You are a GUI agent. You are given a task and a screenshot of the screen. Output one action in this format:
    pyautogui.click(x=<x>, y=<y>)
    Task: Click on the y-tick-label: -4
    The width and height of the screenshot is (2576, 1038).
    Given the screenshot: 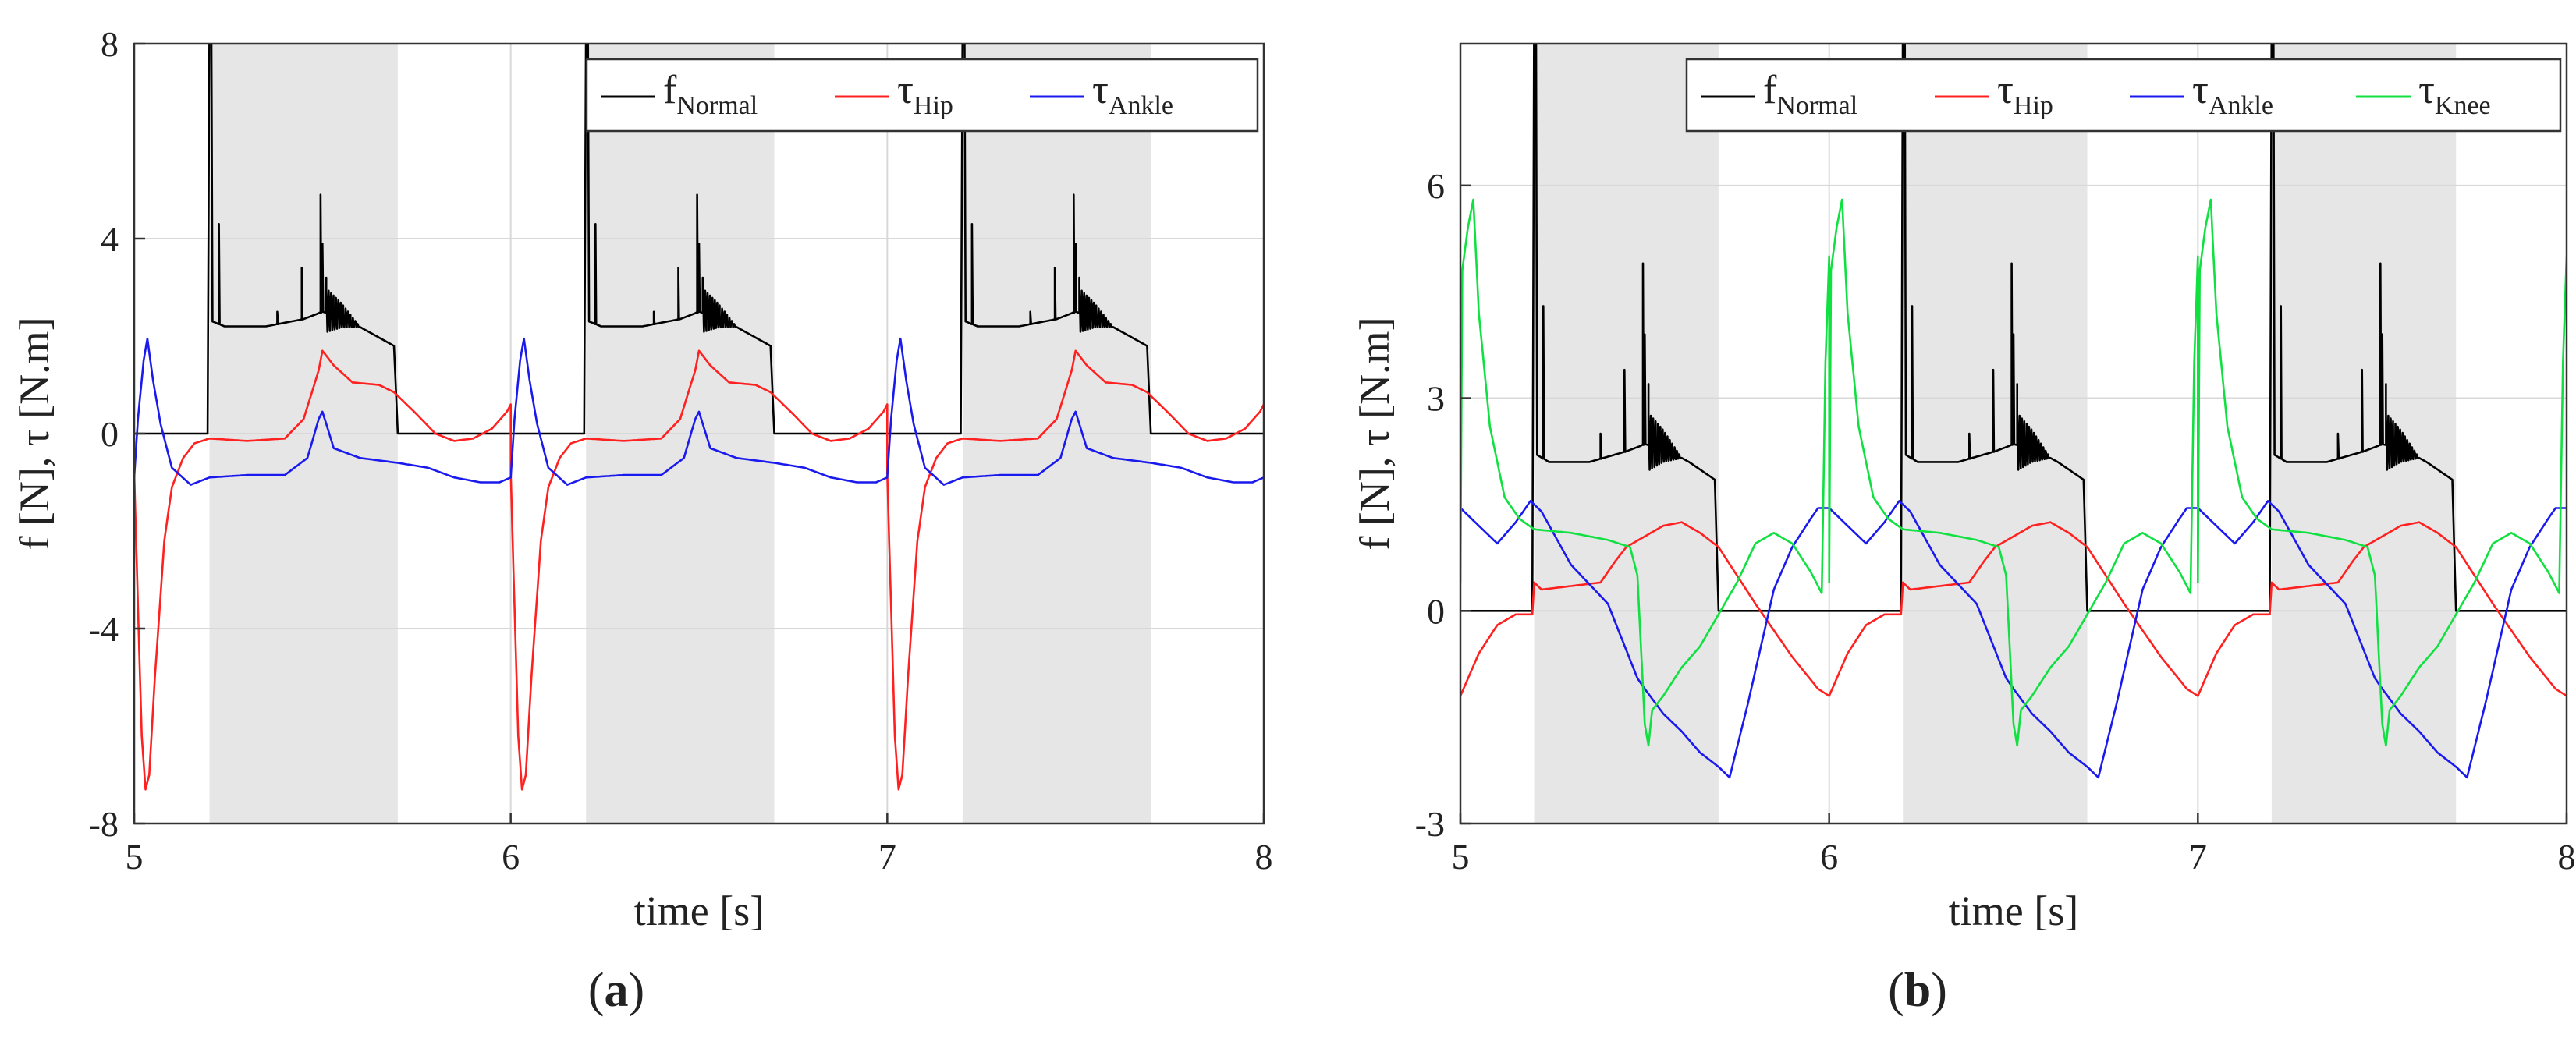 What is the action you would take?
    pyautogui.click(x=104, y=629)
    